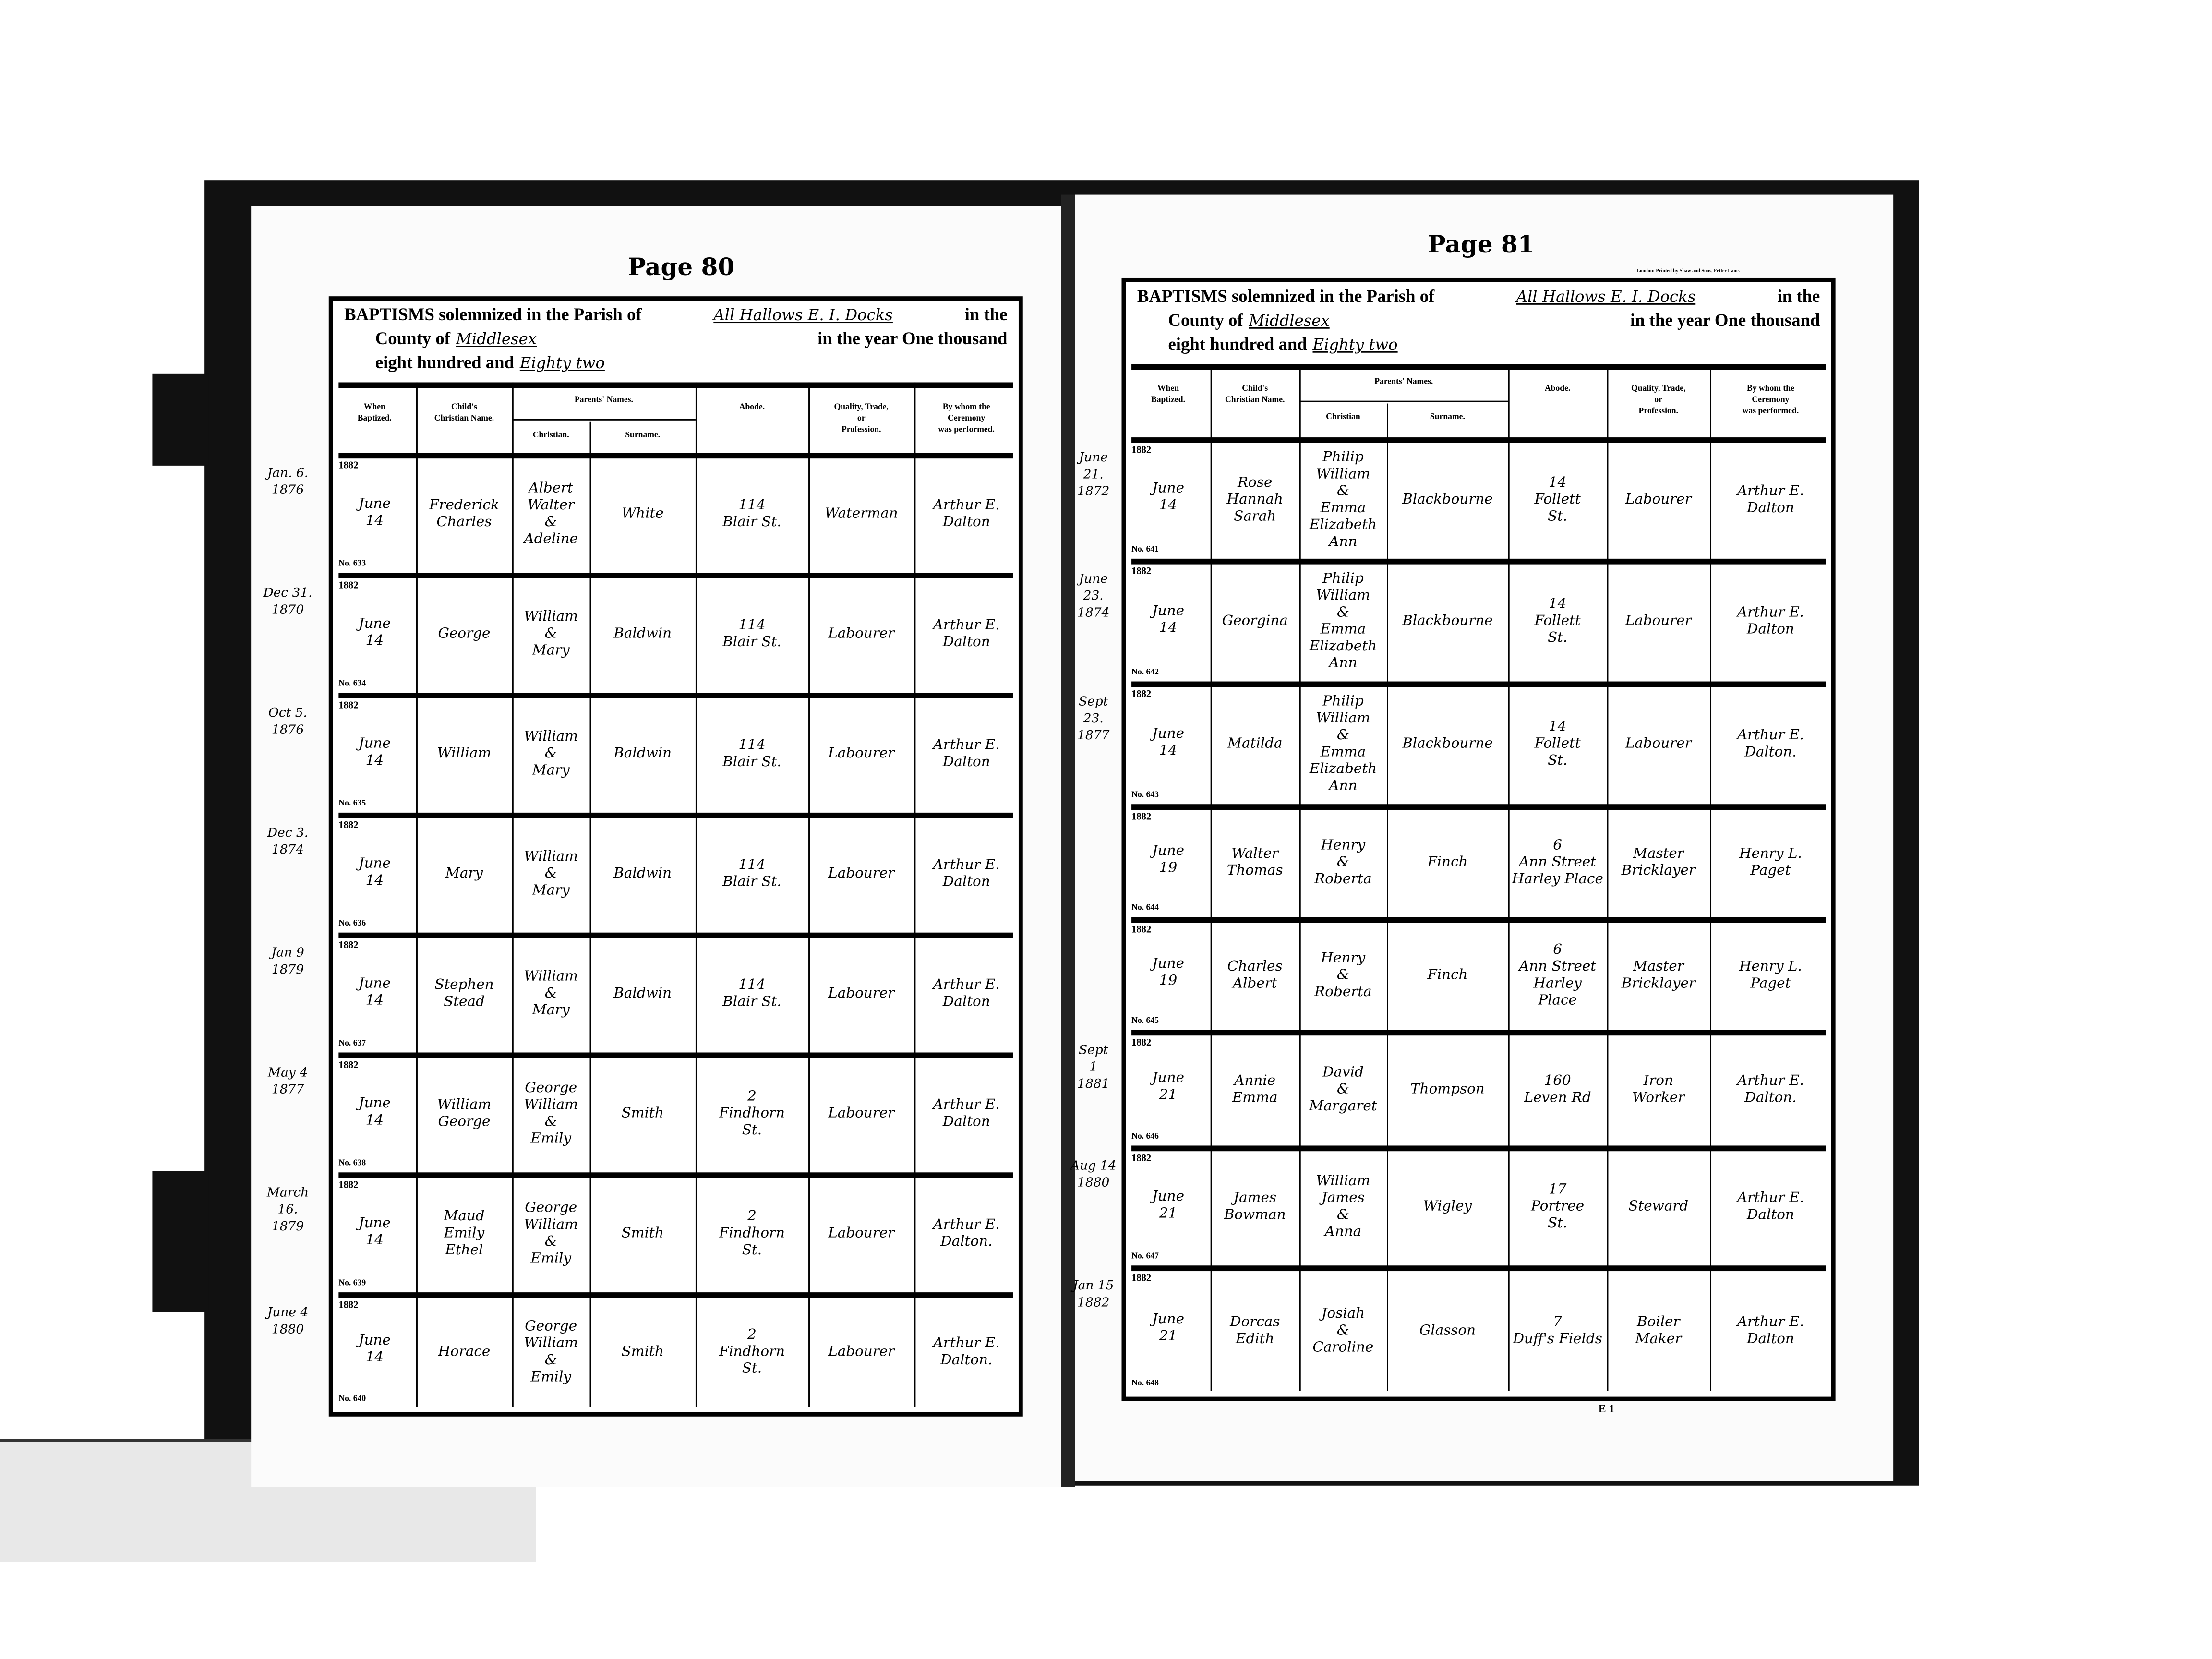  Describe the element at coordinates (352, 1399) in the screenshot. I see `entry-number: No. 640` at that location.